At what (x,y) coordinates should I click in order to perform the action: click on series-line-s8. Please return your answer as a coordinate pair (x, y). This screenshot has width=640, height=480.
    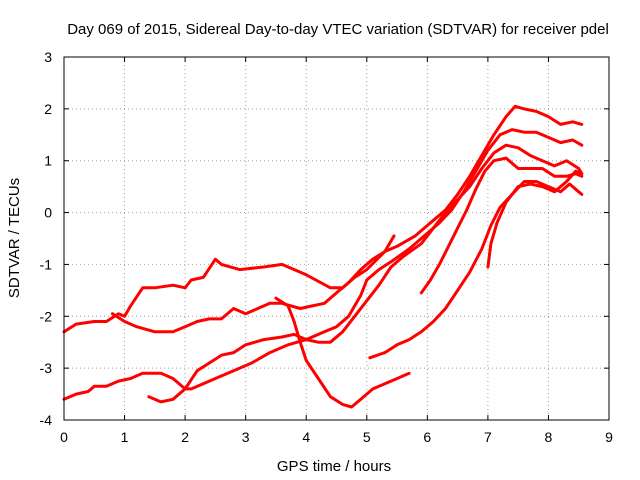
    Looking at the image, I should click on (535, 219).